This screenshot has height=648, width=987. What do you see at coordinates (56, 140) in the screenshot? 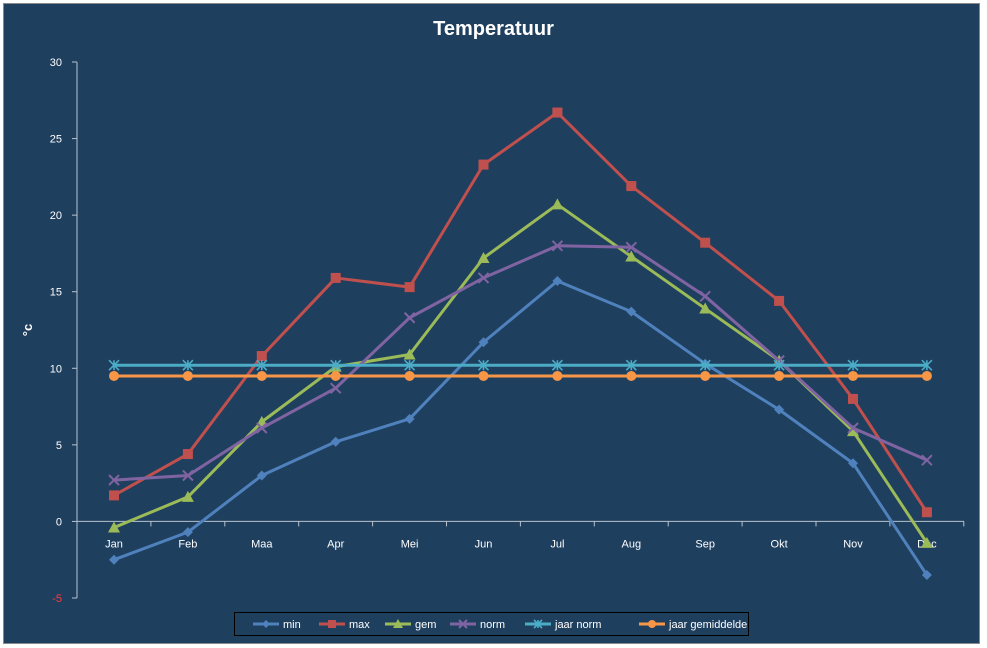
I see `y-tick-label: 25` at bounding box center [56, 140].